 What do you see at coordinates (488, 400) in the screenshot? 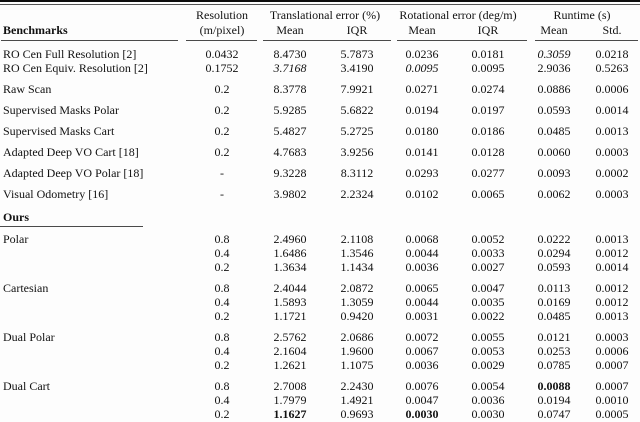
I see `cell-rot-iqr: 0.0036` at bounding box center [488, 400].